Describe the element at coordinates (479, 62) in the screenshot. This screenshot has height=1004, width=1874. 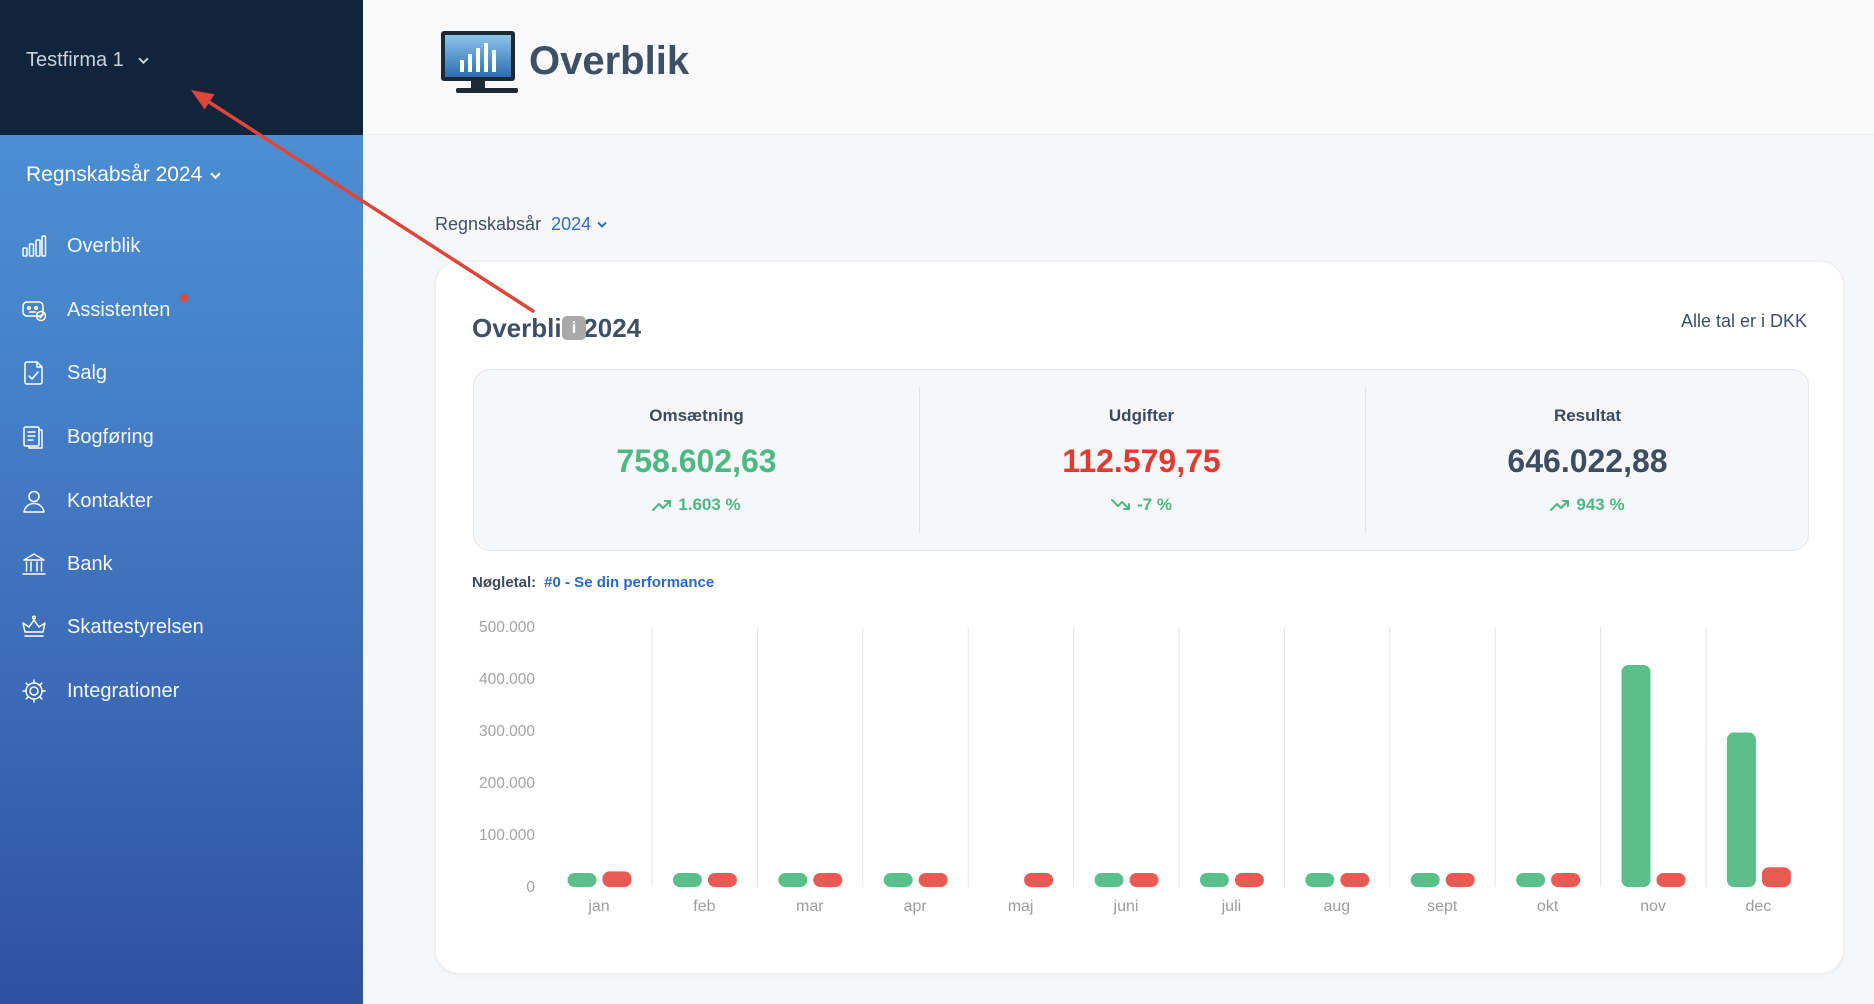
I see `monitor-chart-icon` at that location.